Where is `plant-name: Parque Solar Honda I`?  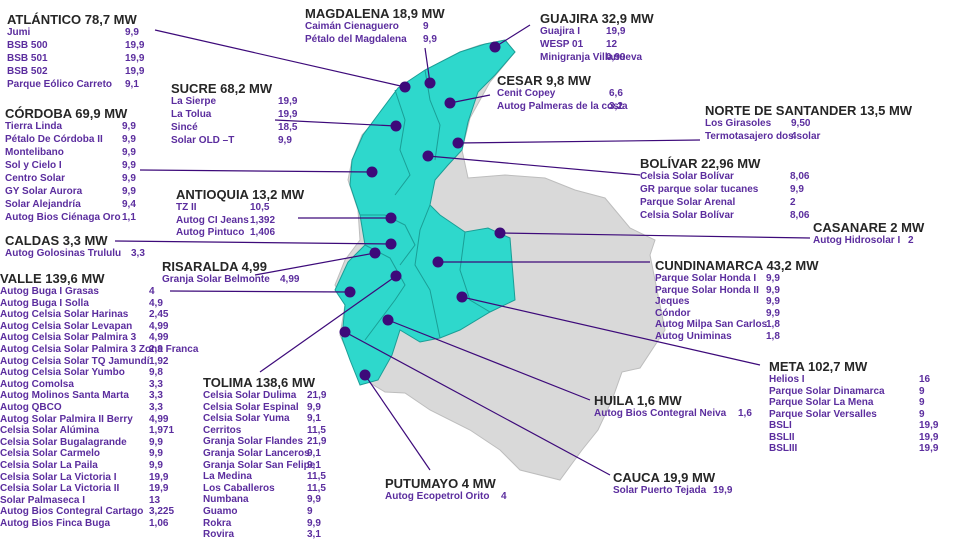 plant-name: Parque Solar Honda I is located at coordinates (706, 278).